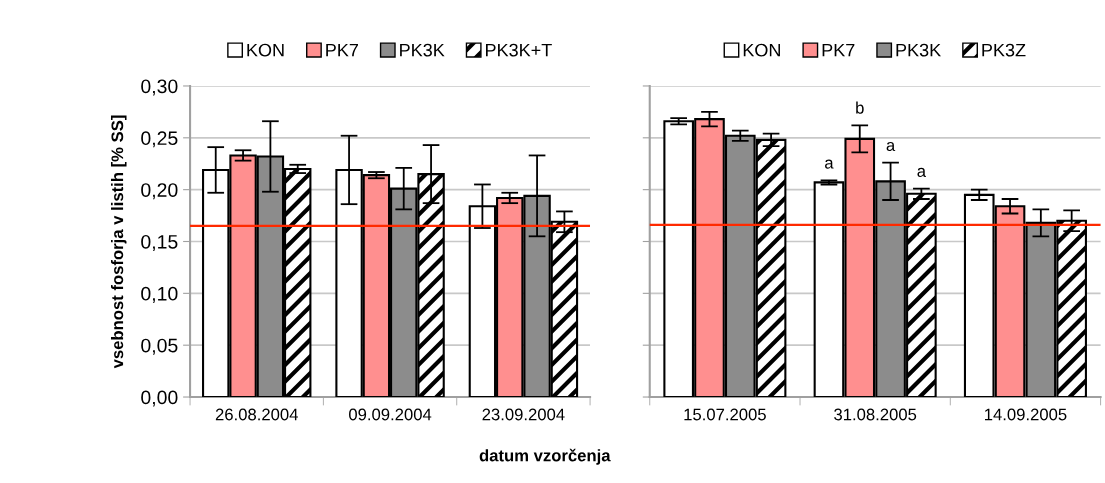 This screenshot has height=483, width=1105. Describe the element at coordinates (1026, 414) in the screenshot. I see `x-tick-label: 14.09.2005` at that location.